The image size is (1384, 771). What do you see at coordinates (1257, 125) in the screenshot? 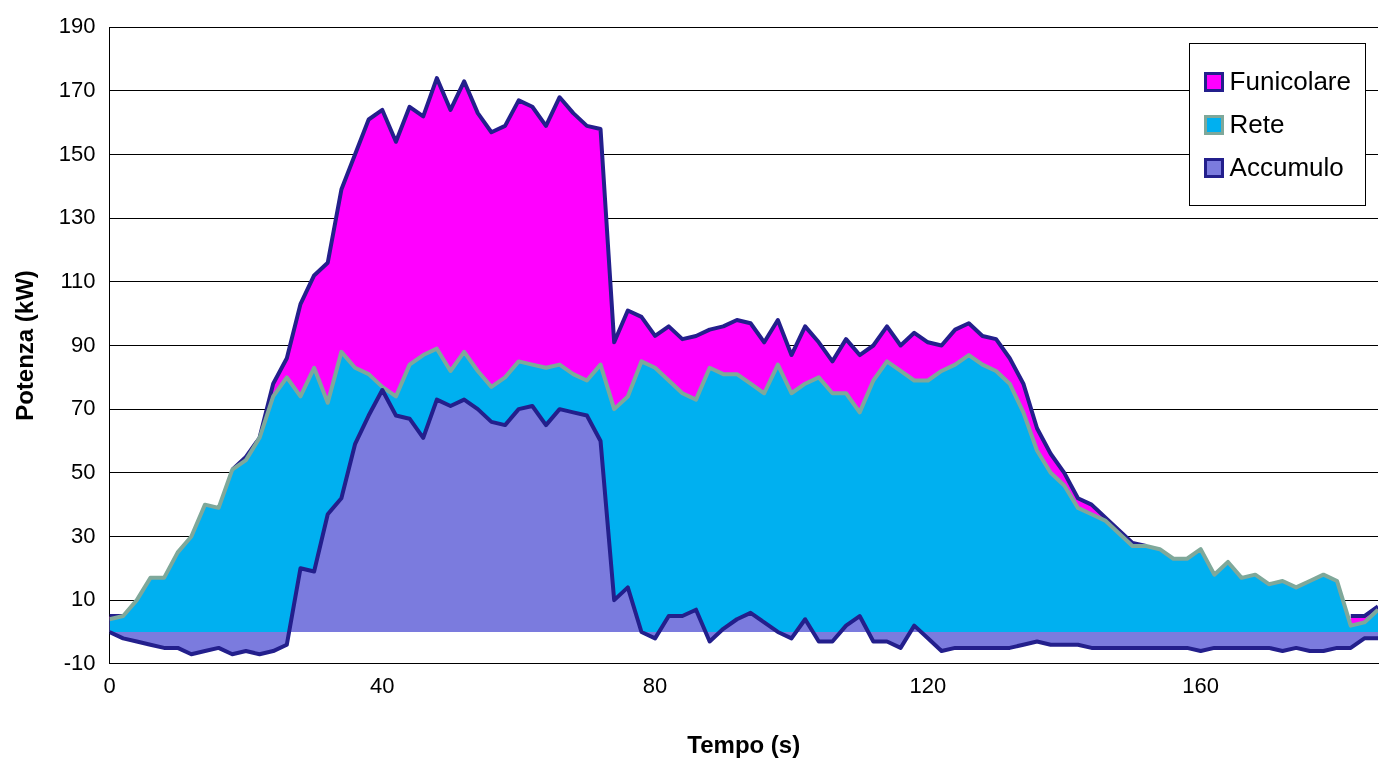
I see `legend-label: Rete` at bounding box center [1257, 125].